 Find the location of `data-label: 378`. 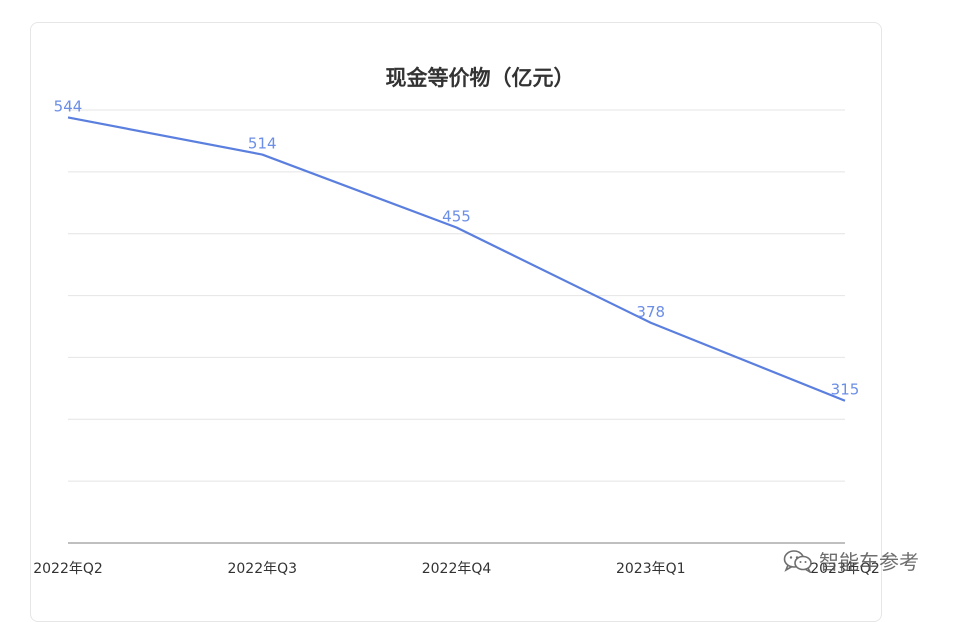

data-label: 378 is located at coordinates (650, 312).